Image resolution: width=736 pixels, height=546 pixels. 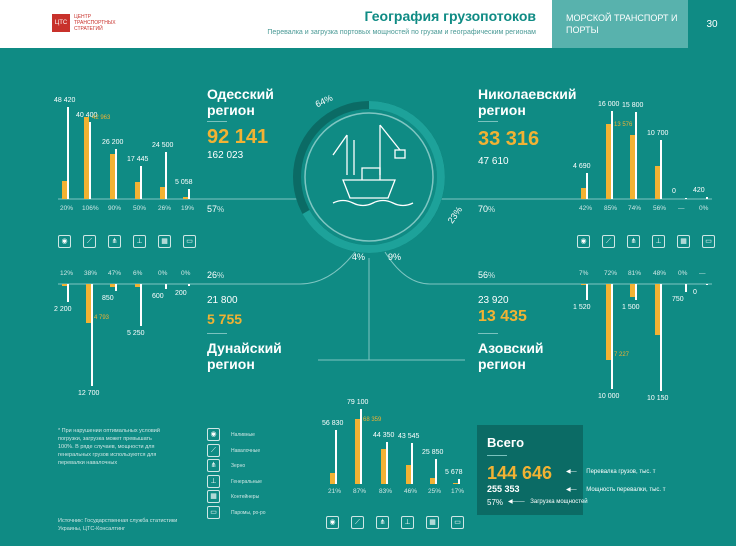 I want to click on odessa-capacity-label: 40 400, so click(x=87, y=115).